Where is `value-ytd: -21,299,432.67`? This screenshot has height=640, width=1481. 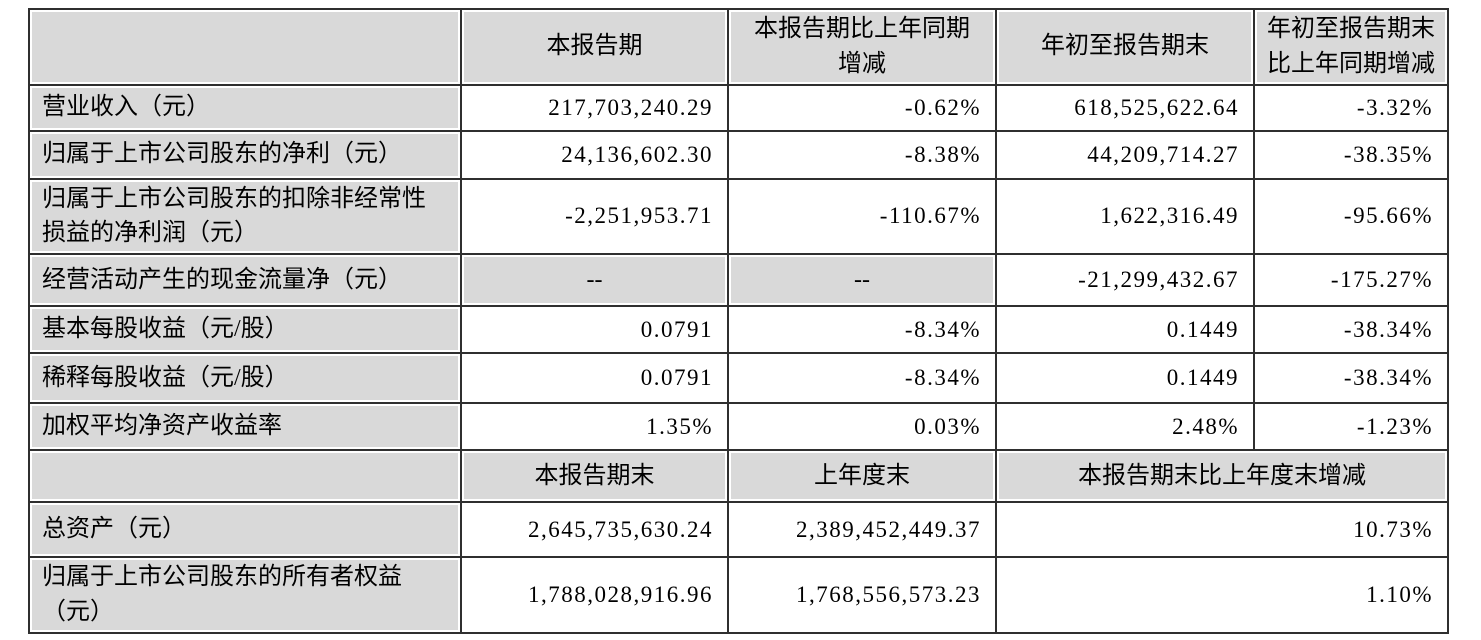 value-ytd: -21,299,432.67 is located at coordinates (1125, 280).